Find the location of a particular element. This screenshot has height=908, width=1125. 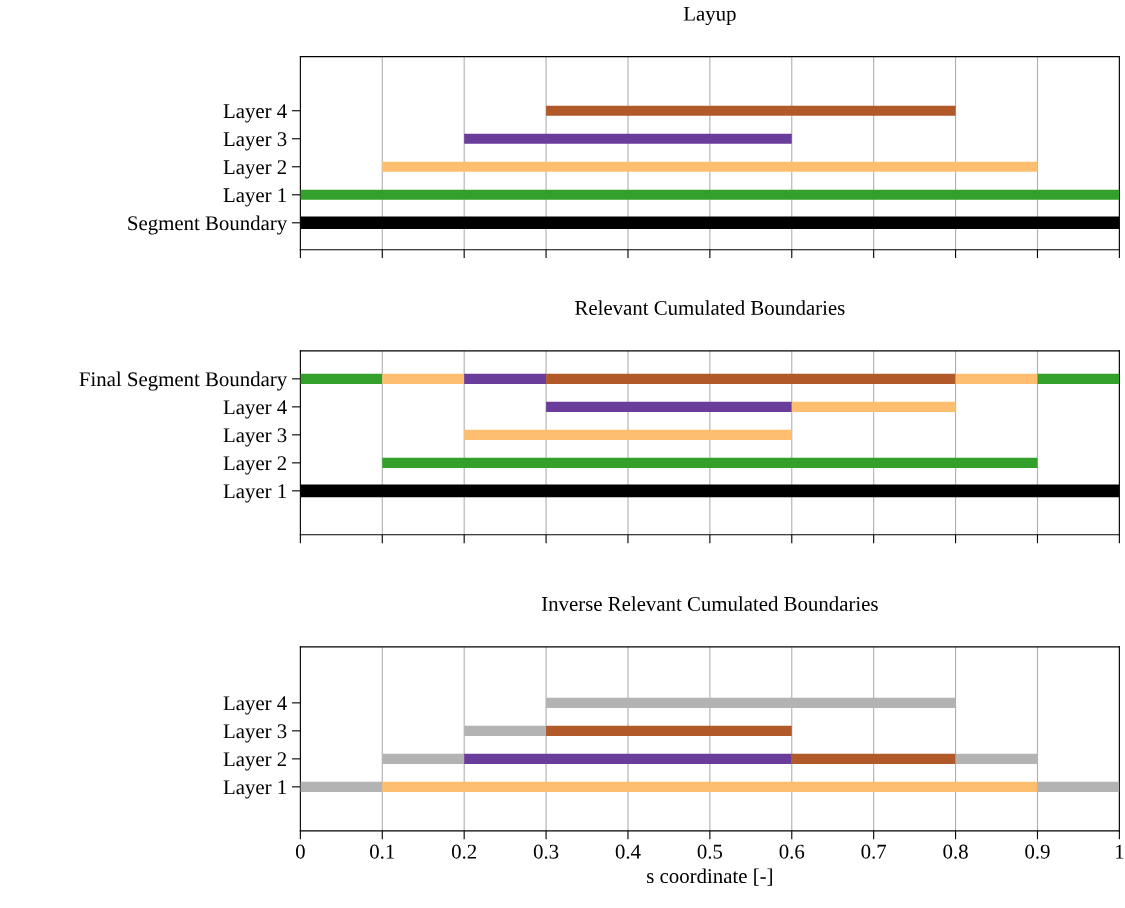

x-tick-label: 0.4 is located at coordinates (628, 851).